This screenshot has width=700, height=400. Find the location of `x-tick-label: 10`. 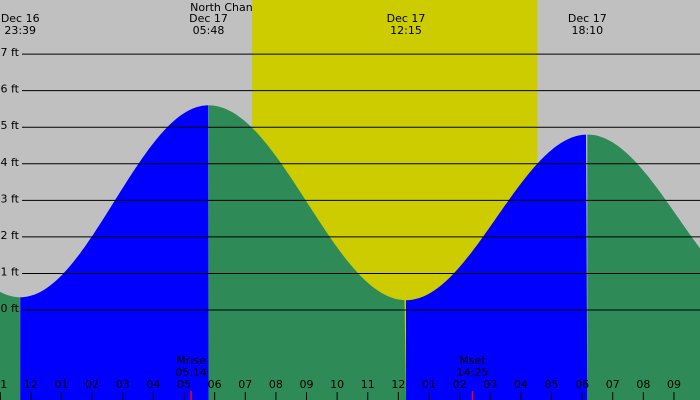

x-tick-label: 10 is located at coordinates (337, 384).